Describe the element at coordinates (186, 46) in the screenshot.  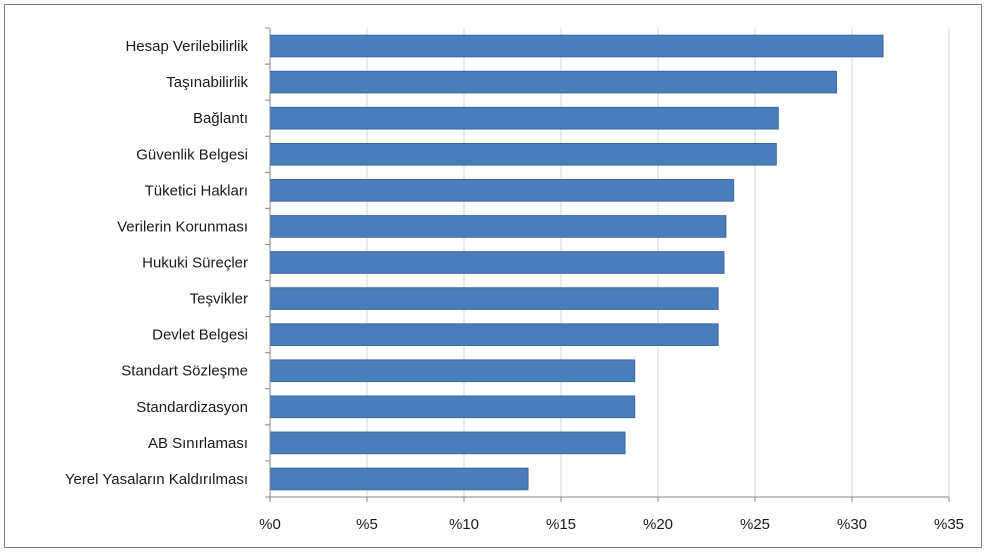
I see `category-label: Hesap Verilebilirlik` at that location.